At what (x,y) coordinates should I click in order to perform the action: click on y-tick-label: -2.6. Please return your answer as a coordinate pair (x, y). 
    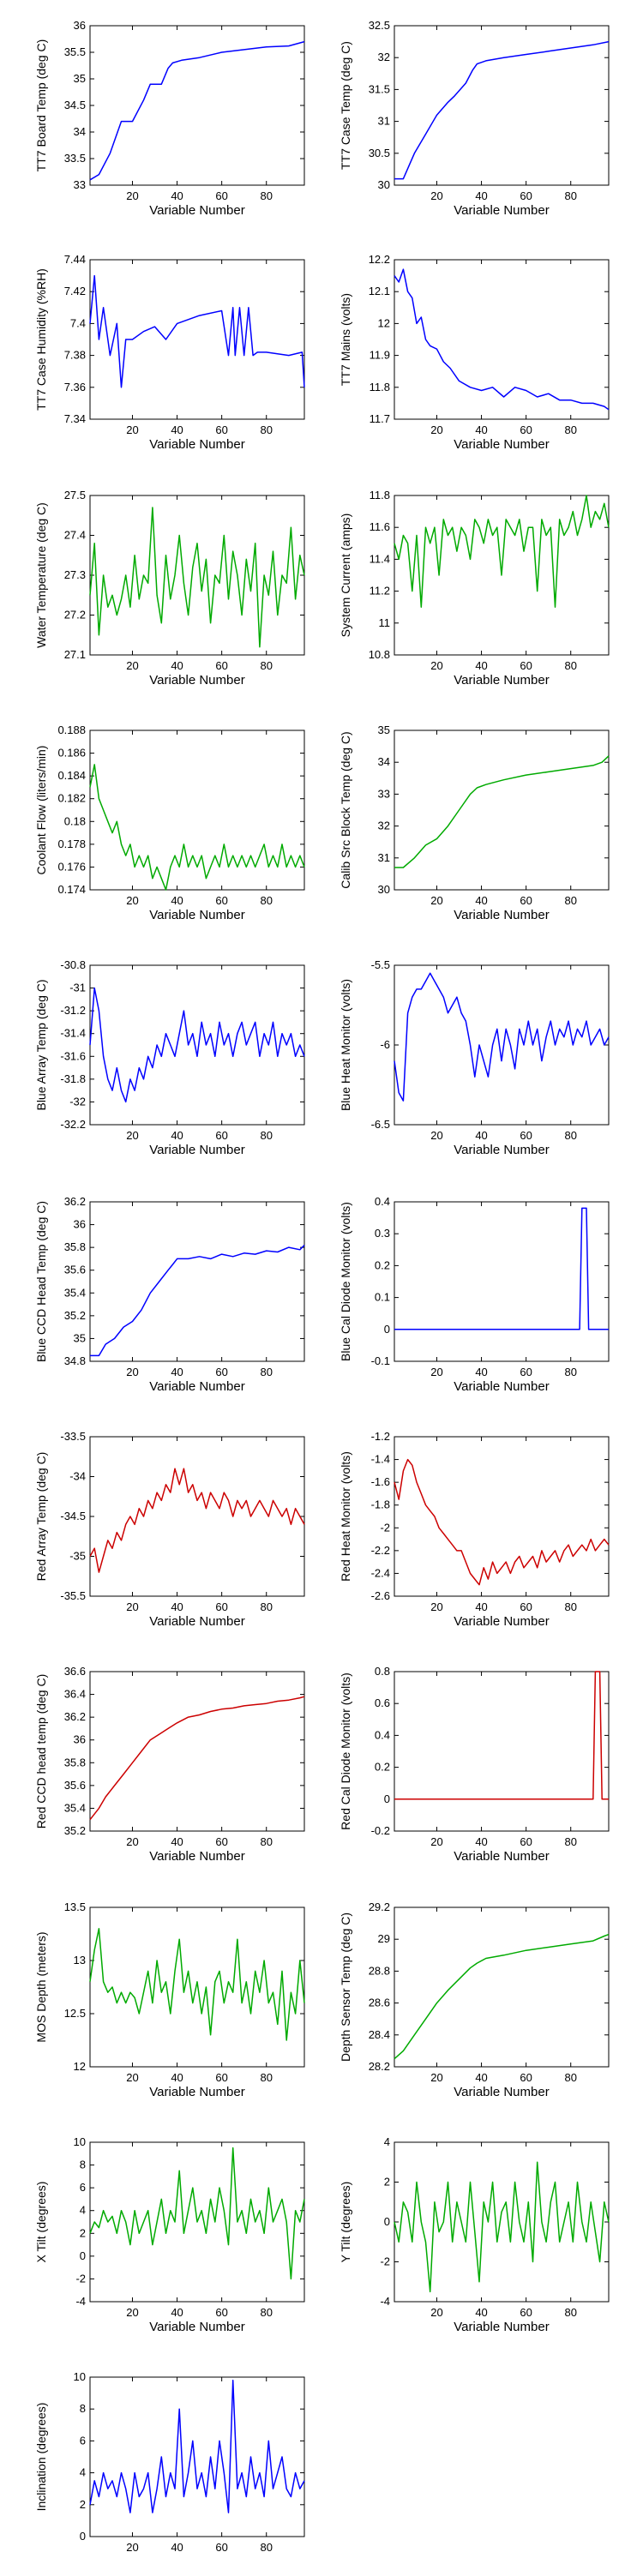
    Looking at the image, I should click on (380, 1595).